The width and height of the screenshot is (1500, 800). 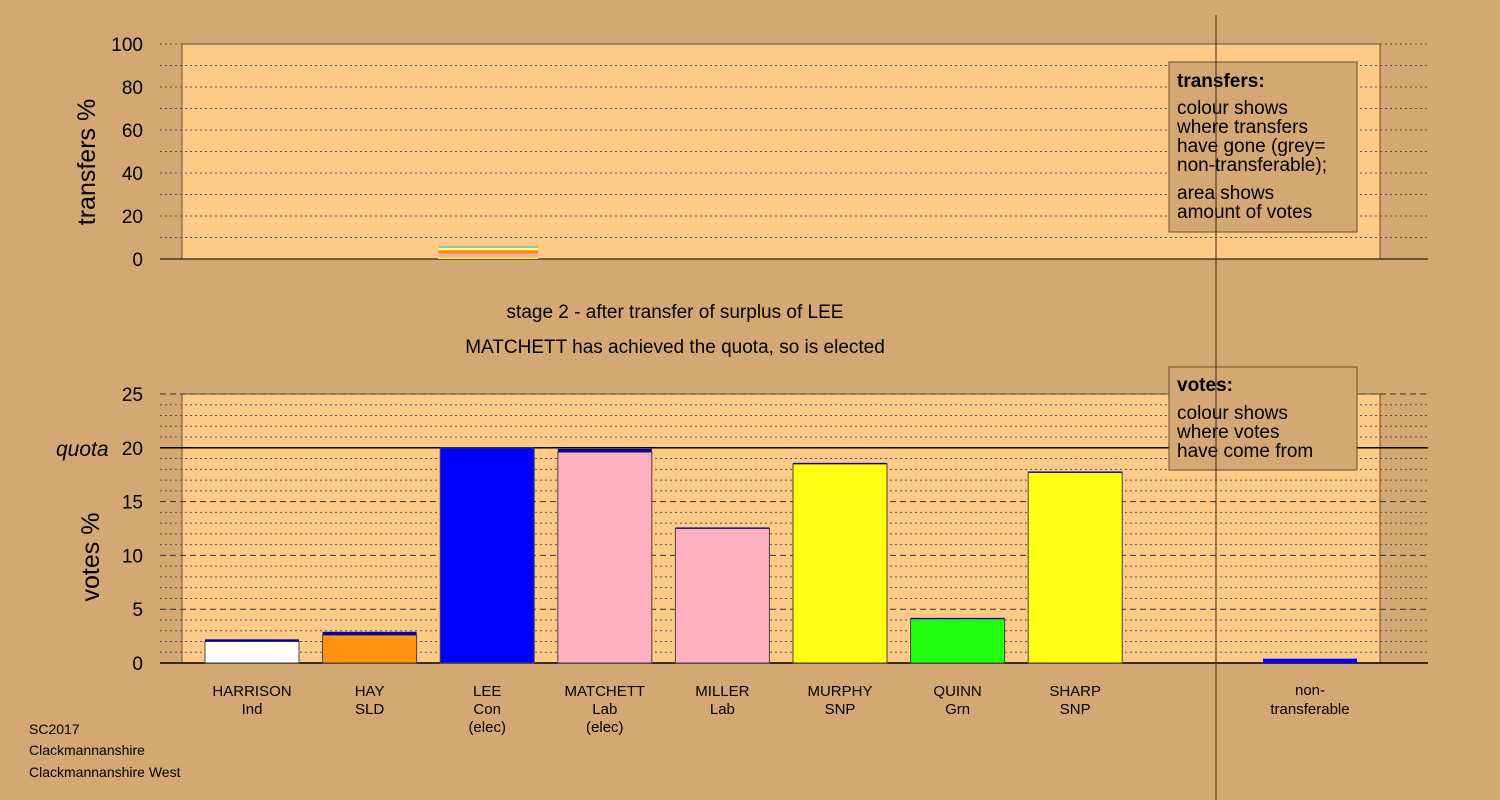 What do you see at coordinates (1245, 451) in the screenshot?
I see `votes-legend-line: have come from` at bounding box center [1245, 451].